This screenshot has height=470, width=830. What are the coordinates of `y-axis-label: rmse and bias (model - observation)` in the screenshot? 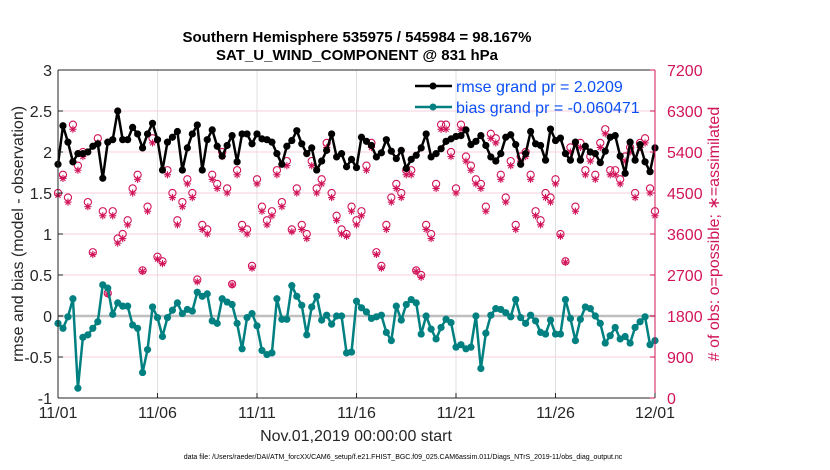 It's located at (18, 234).